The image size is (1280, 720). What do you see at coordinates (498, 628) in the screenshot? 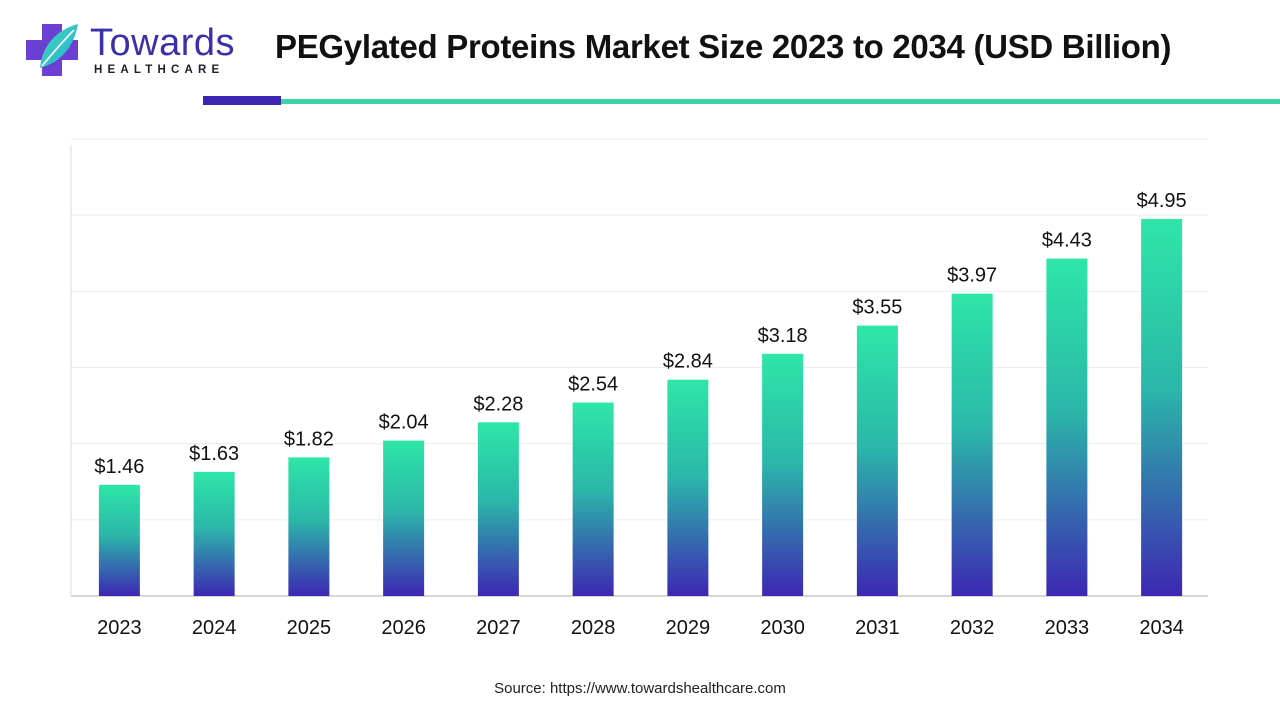
I see `x-tick-label-2027: 2027` at bounding box center [498, 628].